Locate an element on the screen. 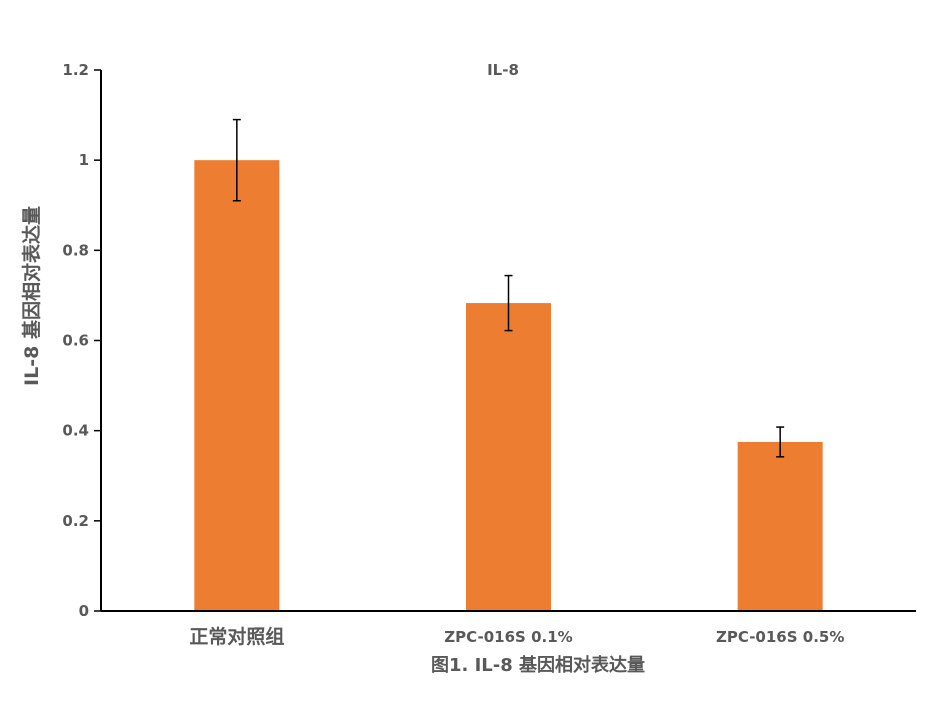 The image size is (941, 713). y-tick-label: 1.2 is located at coordinates (75, 70).